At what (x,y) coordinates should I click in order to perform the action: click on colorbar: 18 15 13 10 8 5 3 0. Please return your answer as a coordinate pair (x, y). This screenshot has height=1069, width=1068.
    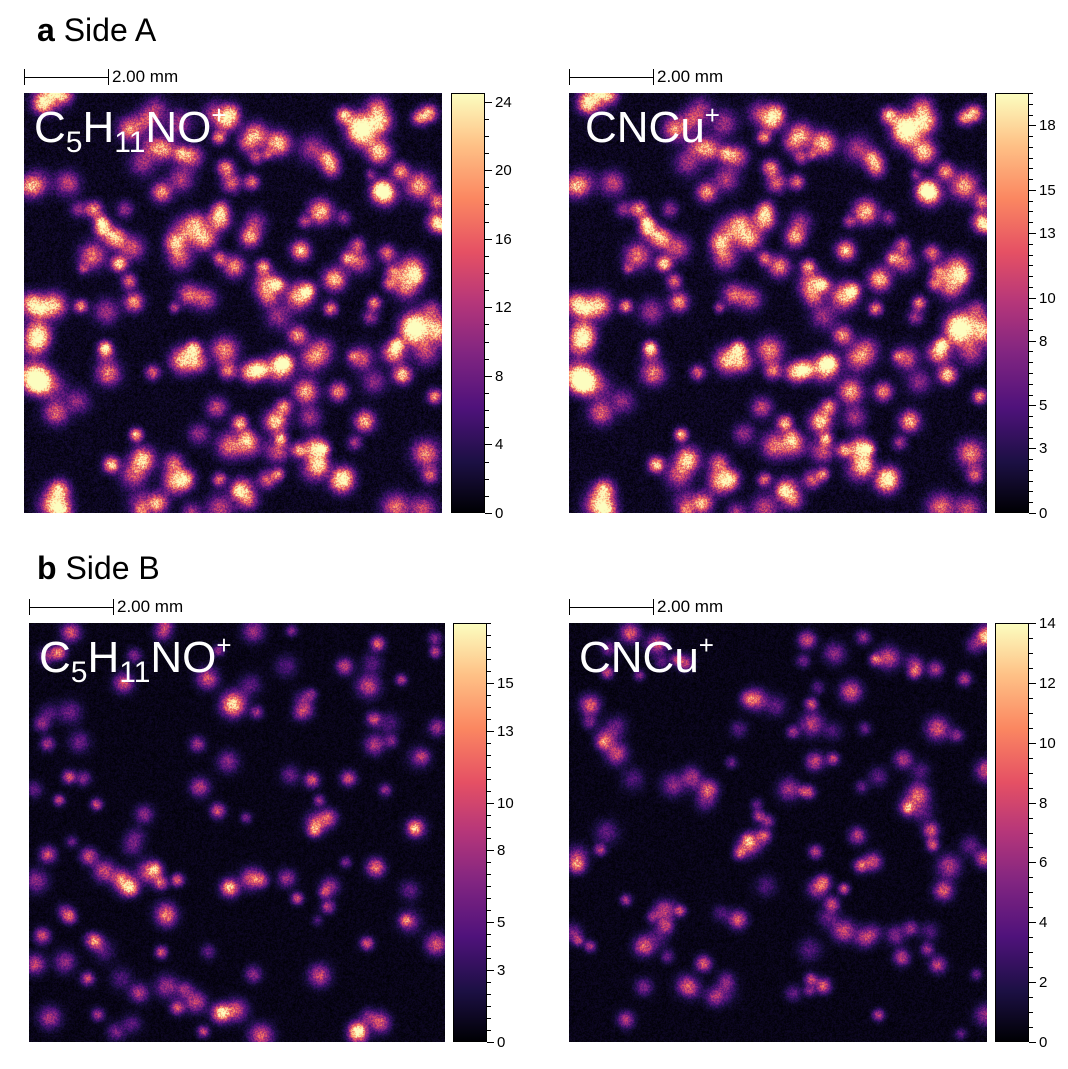
    Looking at the image, I should click on (1025, 307).